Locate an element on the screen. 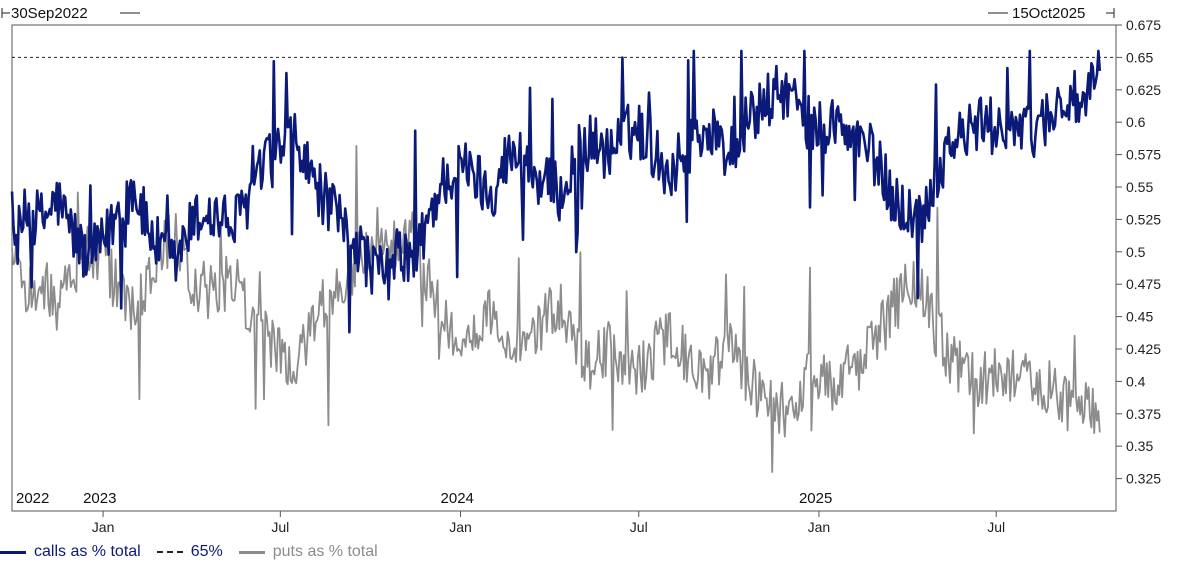 Image resolution: width=1190 pixels, height=565 pixels. x-axis: Jan Jul Jan Jul Jan Jul is located at coordinates (548, 523).